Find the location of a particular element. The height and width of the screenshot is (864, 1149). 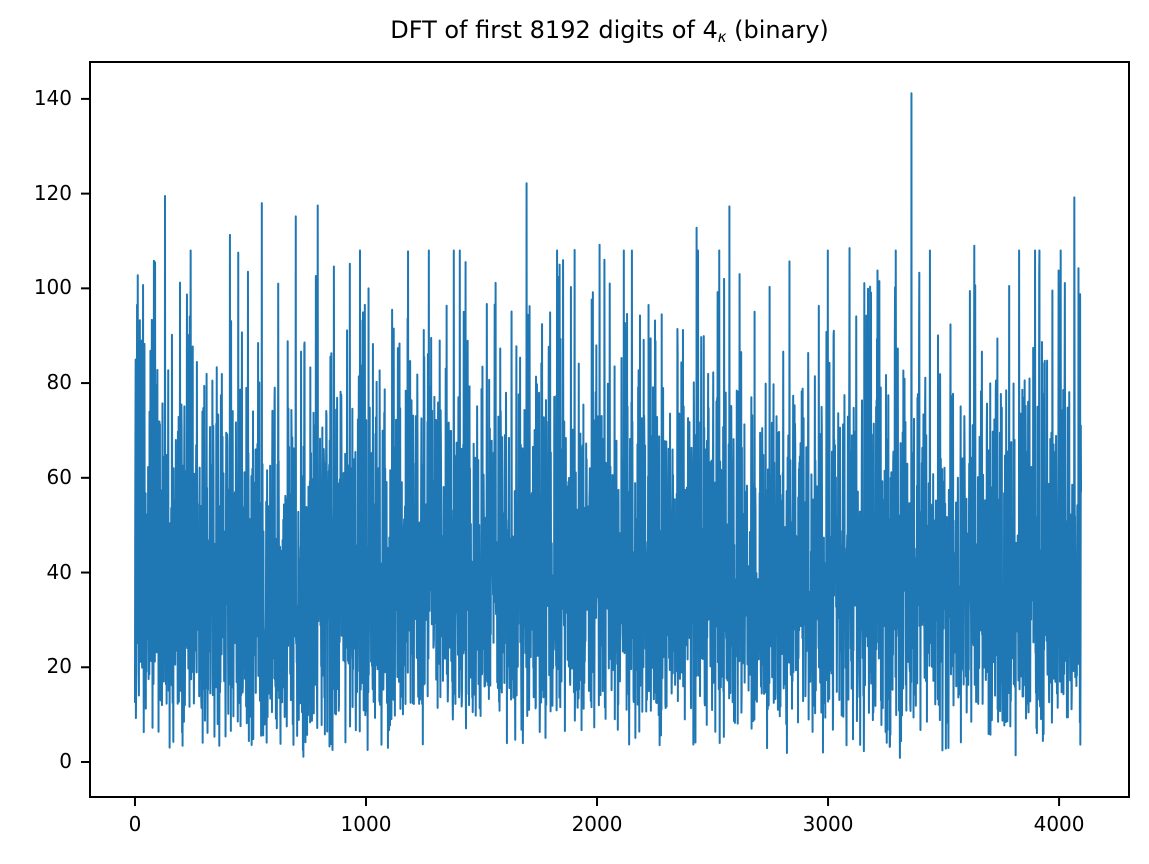

y-tick-label: 0 is located at coordinates (65, 761).